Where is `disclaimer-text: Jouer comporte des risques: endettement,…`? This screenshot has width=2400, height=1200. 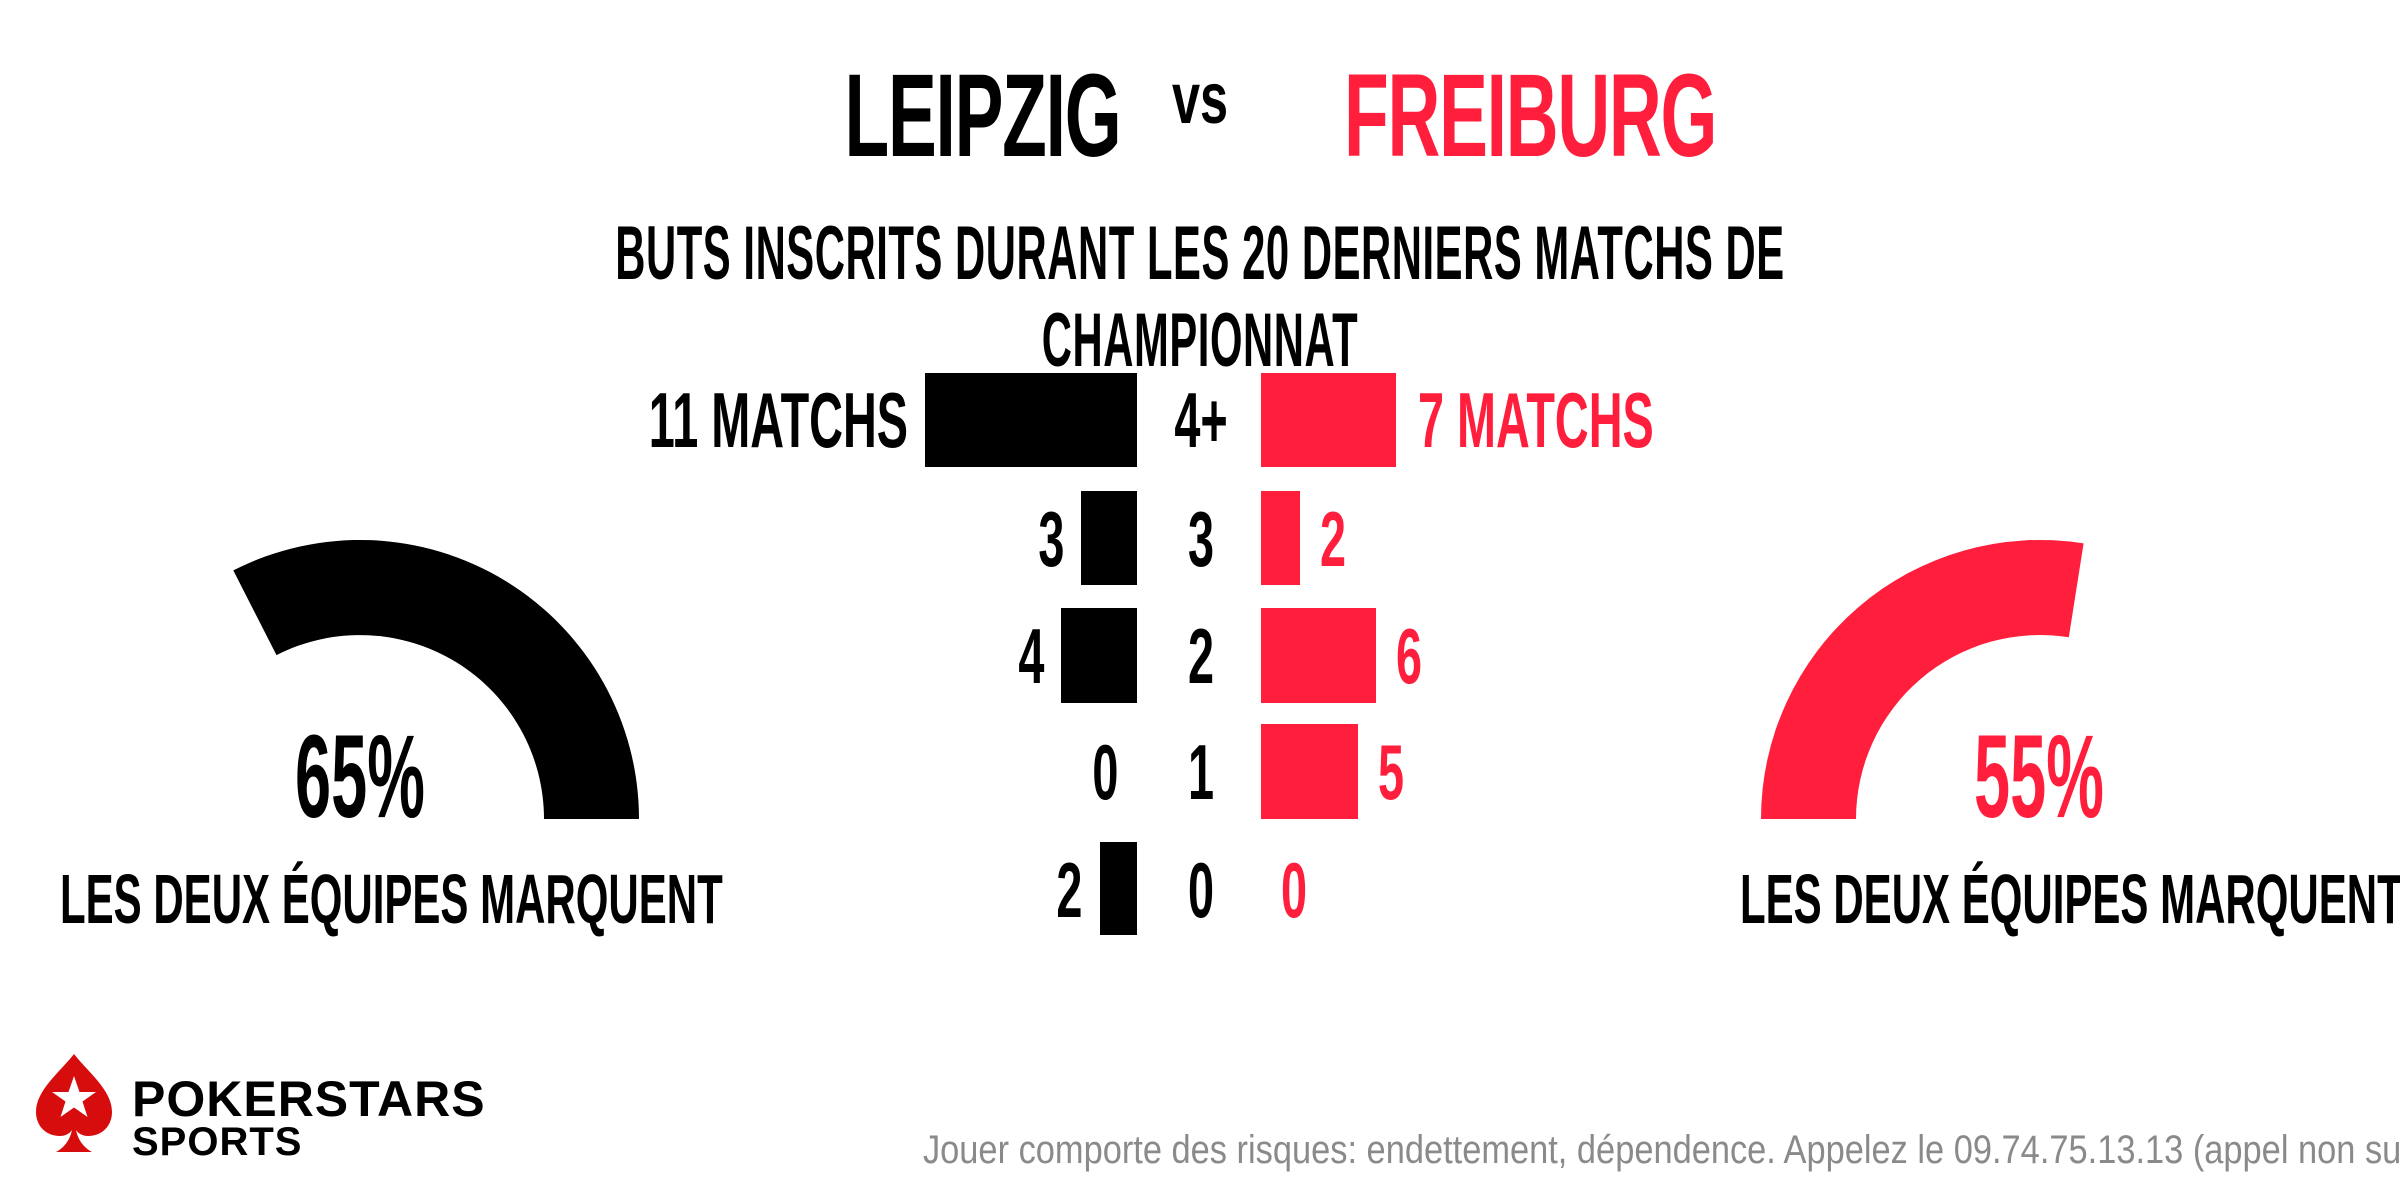 disclaimer-text: Jouer comporte des risques: endettement,… is located at coordinates (1661, 1150).